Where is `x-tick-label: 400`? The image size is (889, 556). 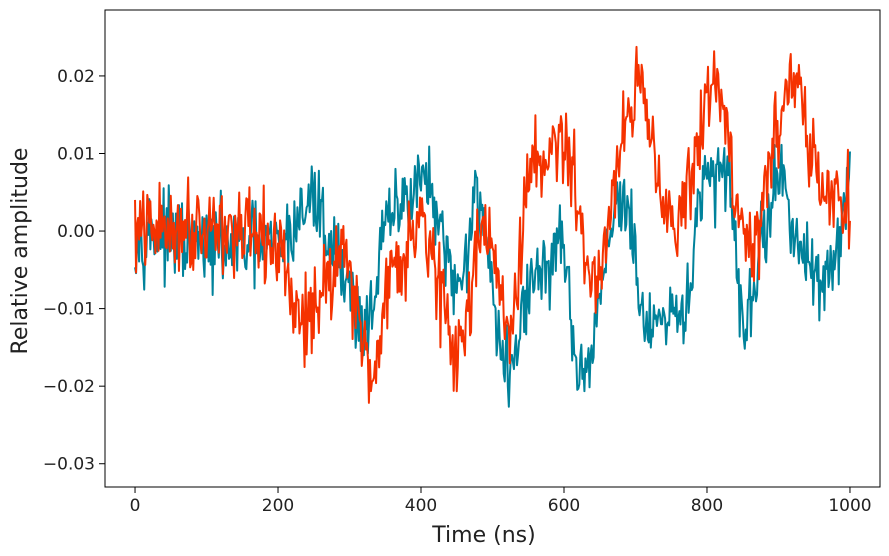 x-tick-label: 400 is located at coordinates (421, 506).